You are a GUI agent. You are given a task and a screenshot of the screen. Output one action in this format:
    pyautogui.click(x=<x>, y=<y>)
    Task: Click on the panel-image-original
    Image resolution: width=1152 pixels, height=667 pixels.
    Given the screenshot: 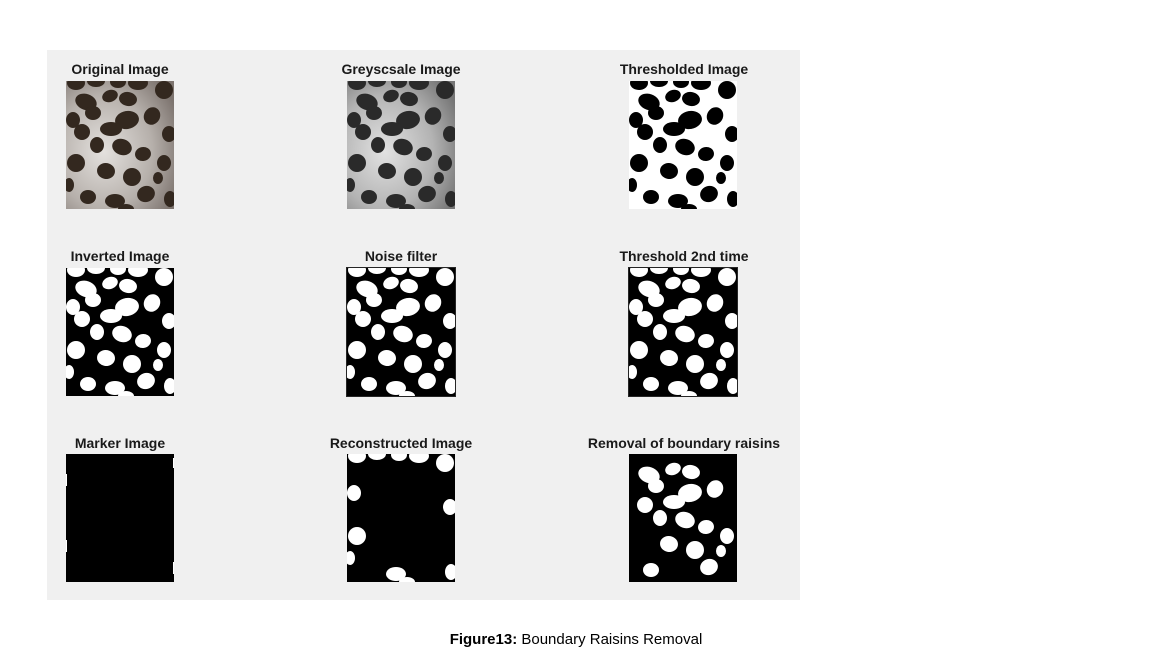 What is the action you would take?
    pyautogui.click(x=120, y=145)
    